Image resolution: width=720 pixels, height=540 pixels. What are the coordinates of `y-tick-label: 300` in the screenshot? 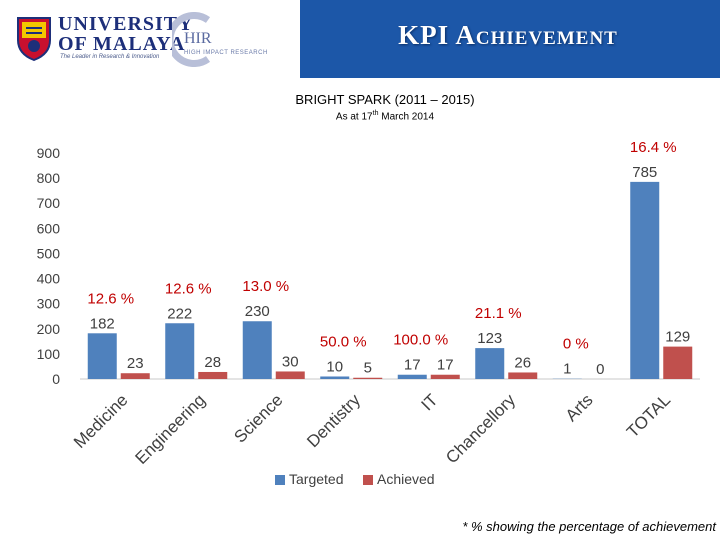 It's located at (49, 304).